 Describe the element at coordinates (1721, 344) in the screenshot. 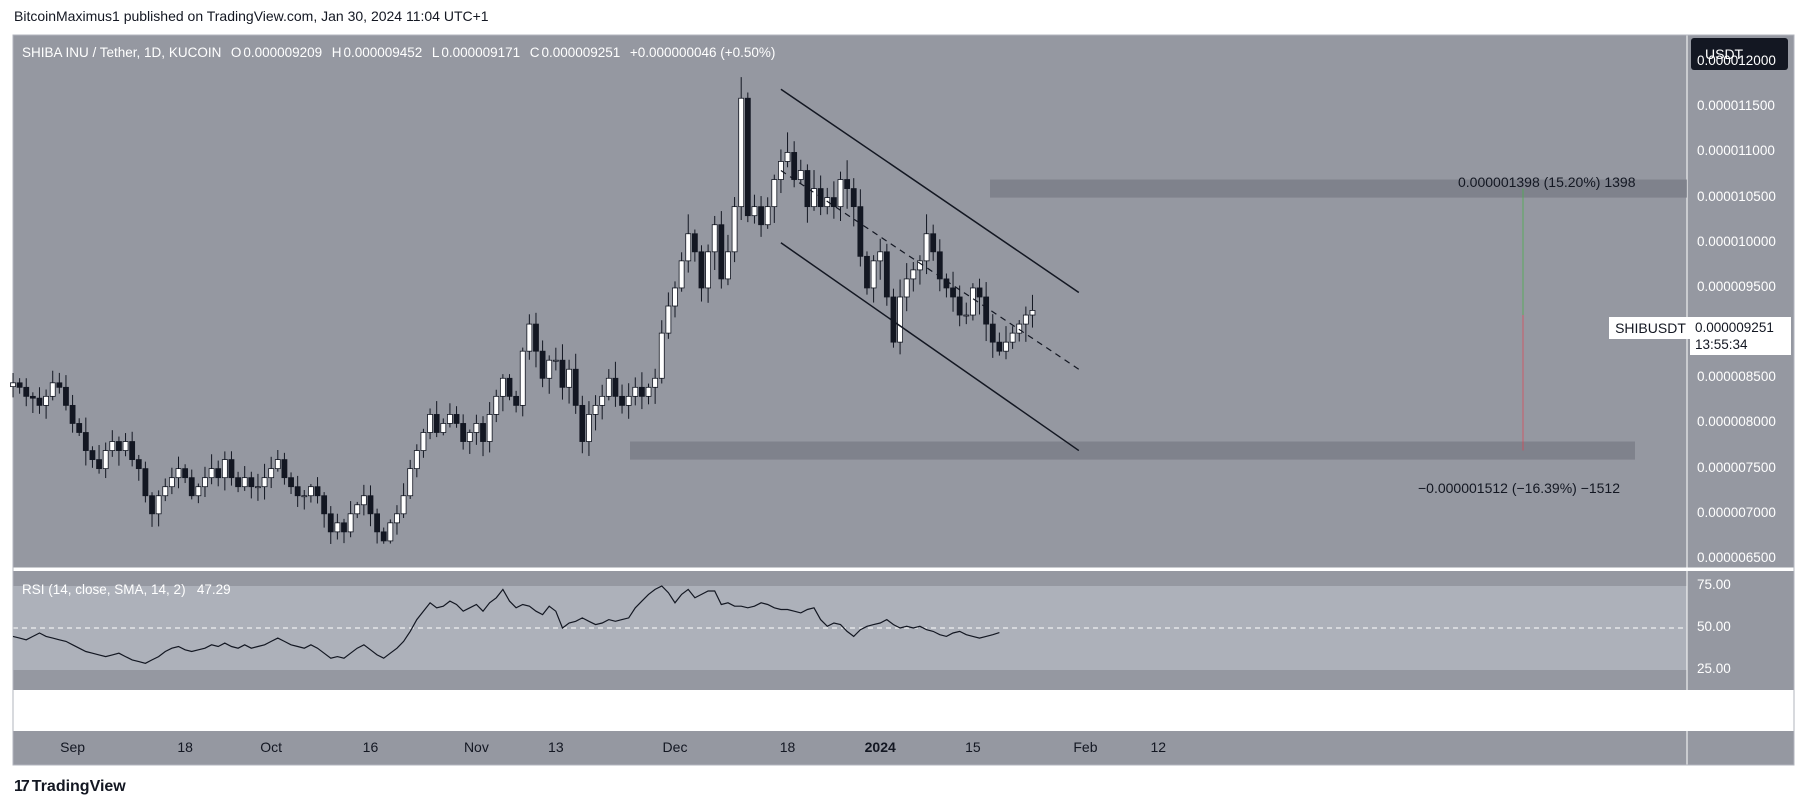

I see `price-tag-countdown: 13:55:34` at that location.